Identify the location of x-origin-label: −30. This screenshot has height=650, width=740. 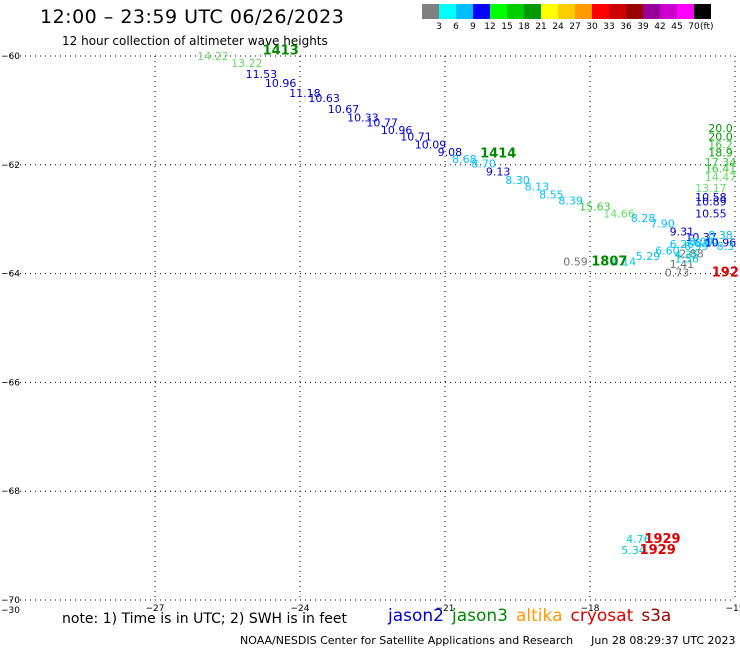
(10, 611).